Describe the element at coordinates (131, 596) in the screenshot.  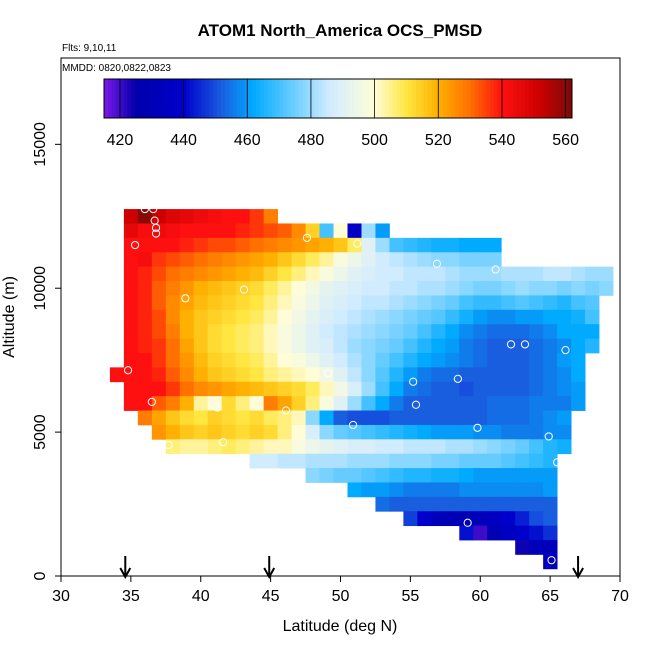
I see `x-tick-label: 35` at that location.